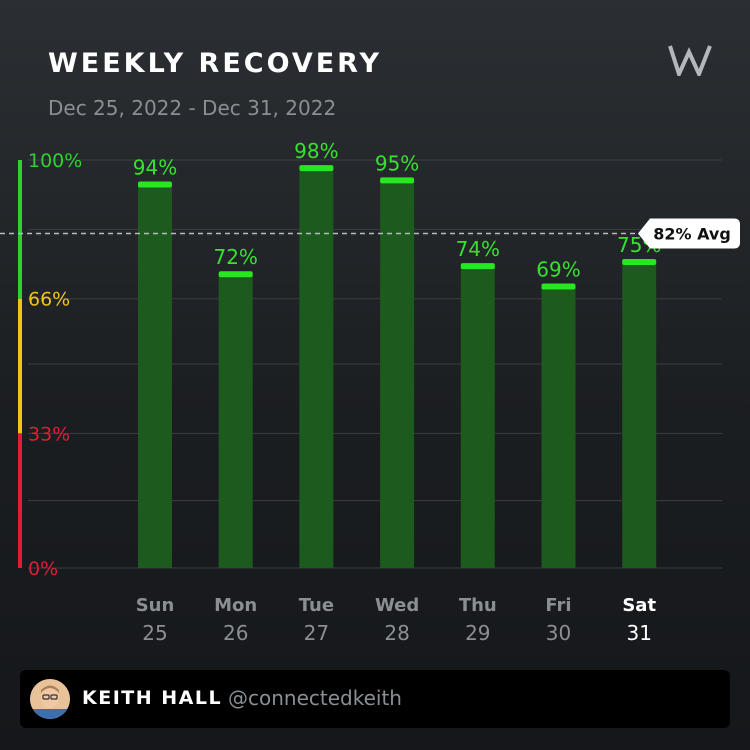 The width and height of the screenshot is (750, 750). Describe the element at coordinates (638, 633) in the screenshot. I see `x-date-label: 31` at that location.